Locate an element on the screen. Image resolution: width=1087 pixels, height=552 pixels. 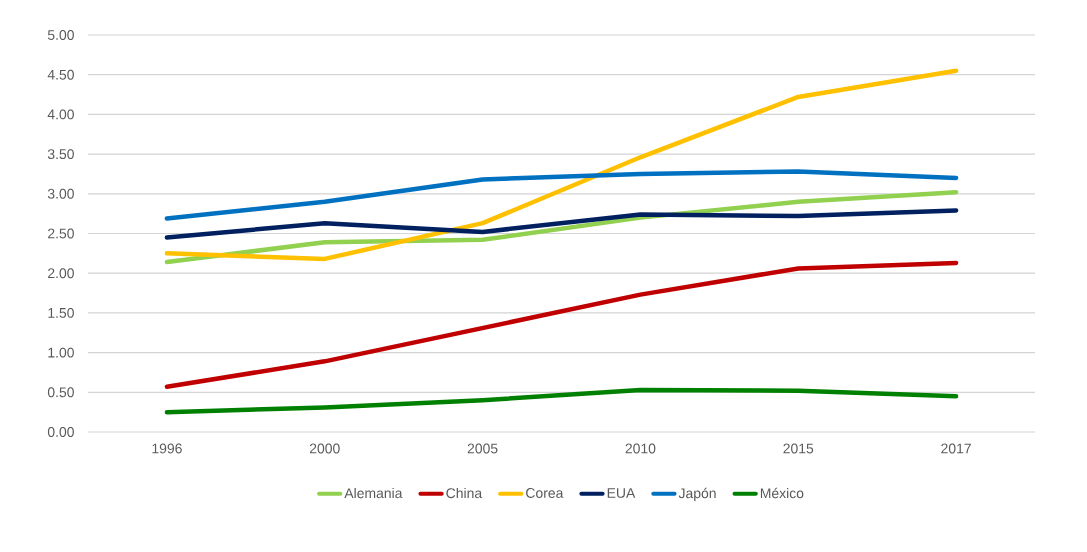
x-tick-label: 2010 is located at coordinates (640, 448).